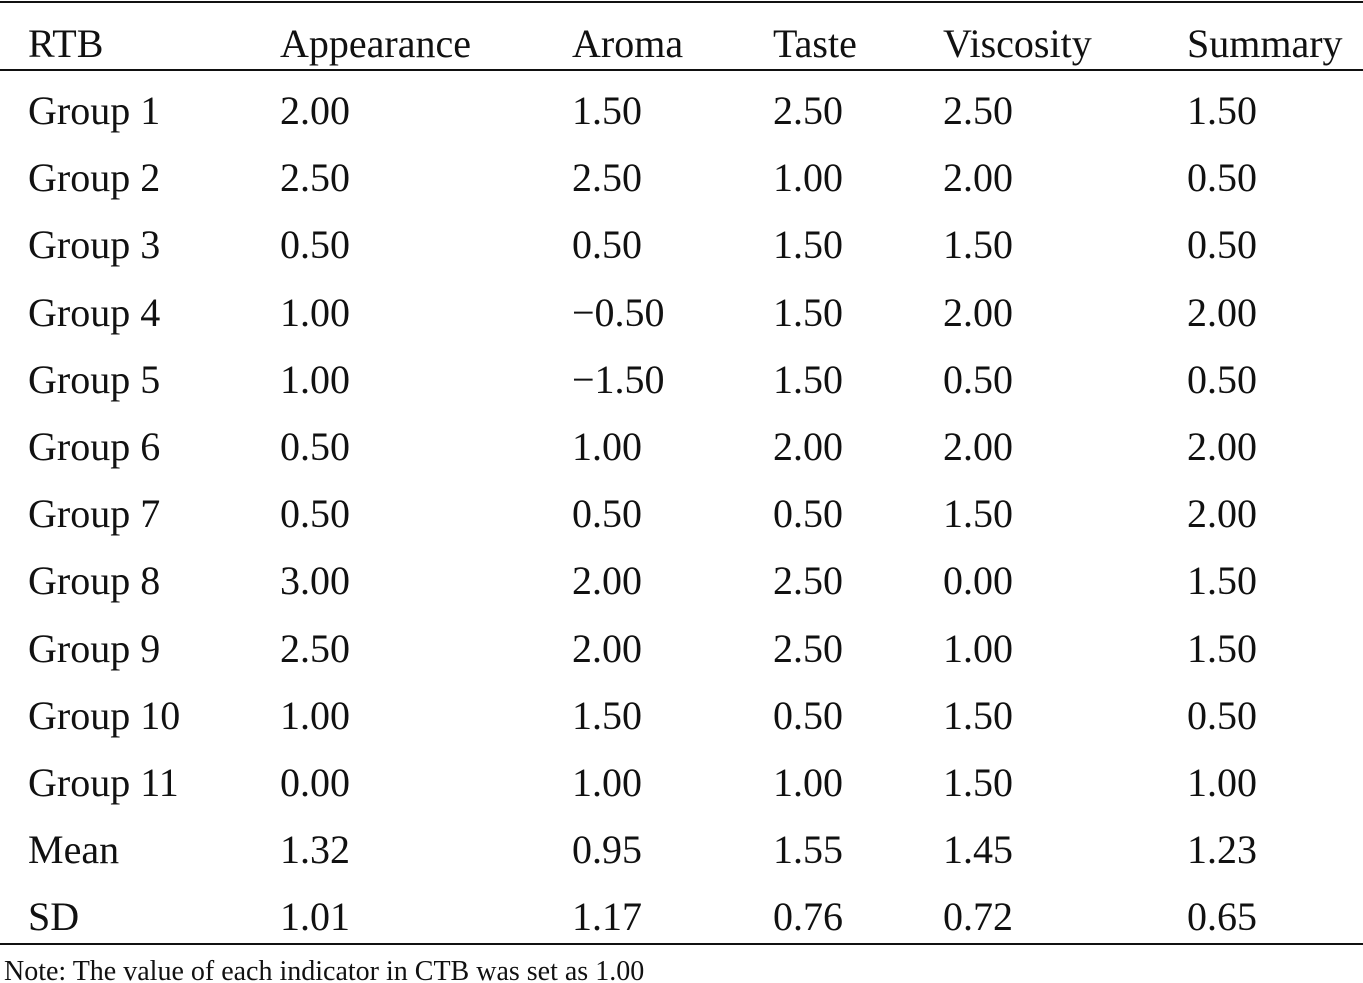 The height and width of the screenshot is (983, 1363). Describe the element at coordinates (54, 917) in the screenshot. I see `row-label: SD` at that location.